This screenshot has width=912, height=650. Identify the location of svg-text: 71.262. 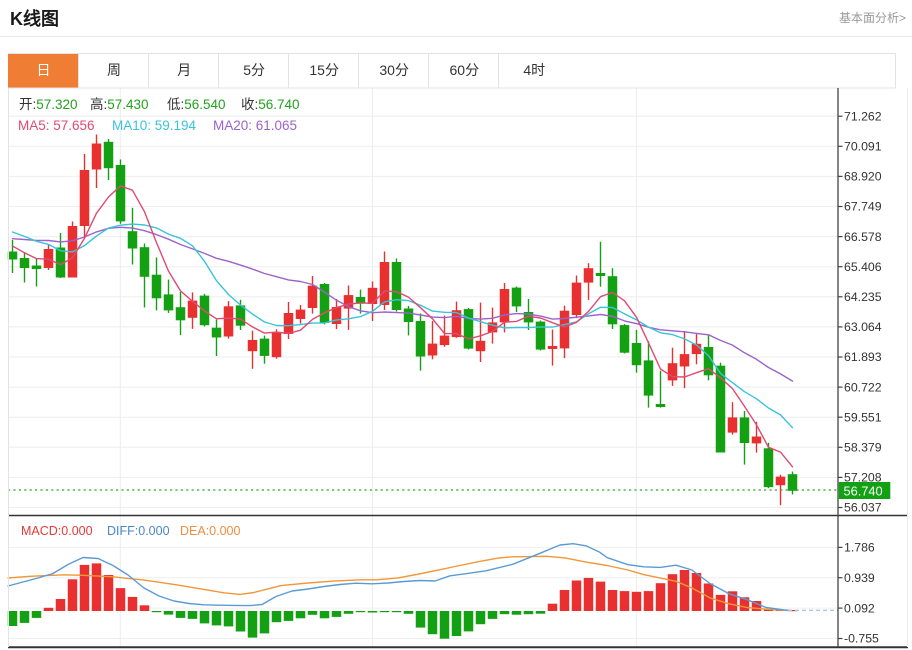
(863, 116).